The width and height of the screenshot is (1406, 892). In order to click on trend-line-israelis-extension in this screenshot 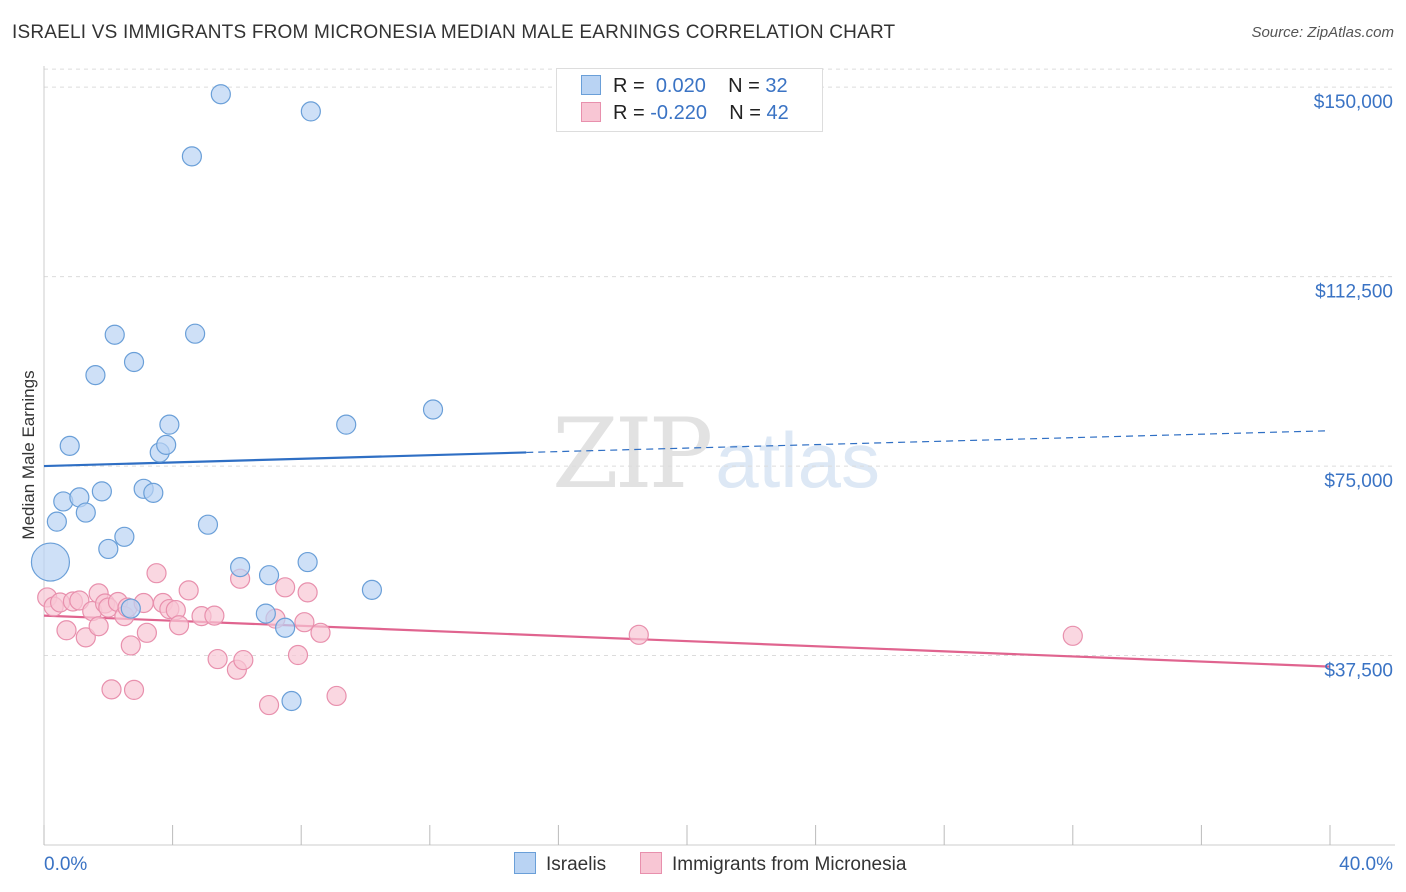, I will do `click(928, 442)`.